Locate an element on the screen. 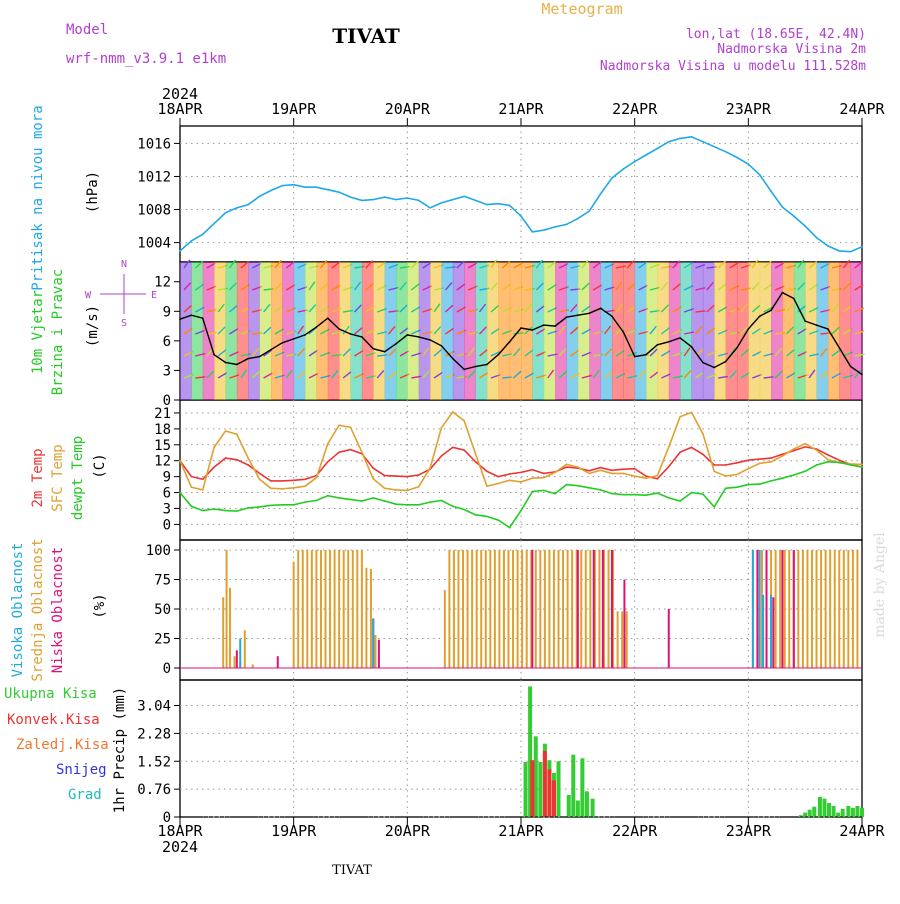 The height and width of the screenshot is (904, 900). station-title: TIVAT is located at coordinates (366, 36).